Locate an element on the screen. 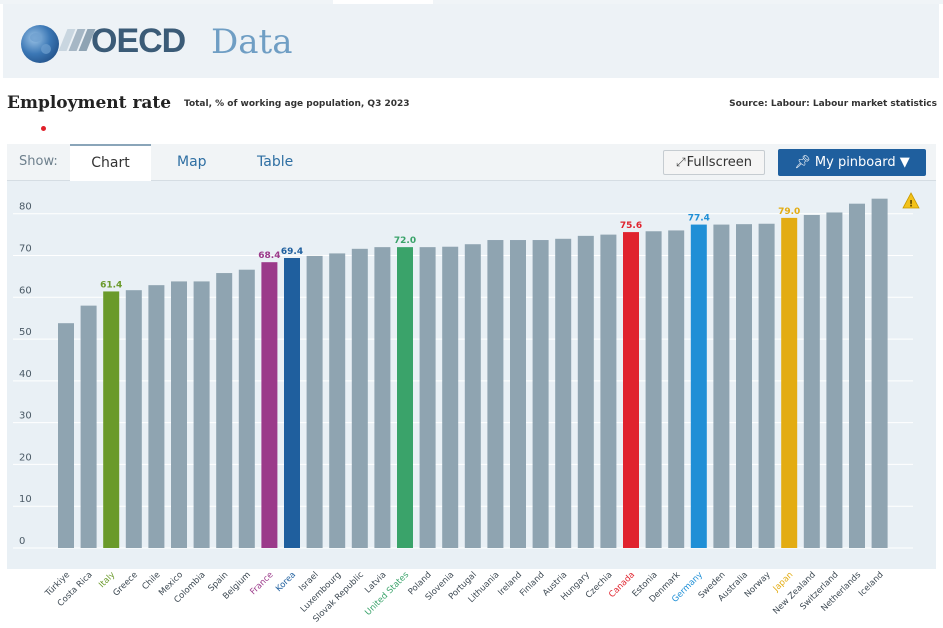 The width and height of the screenshot is (943, 628). title-marker-dot is located at coordinates (43, 128).